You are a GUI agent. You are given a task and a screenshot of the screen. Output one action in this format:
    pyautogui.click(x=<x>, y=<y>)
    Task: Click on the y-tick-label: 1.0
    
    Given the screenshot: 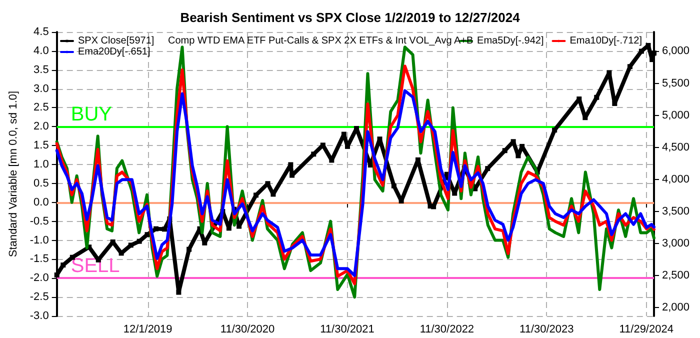 What is the action you would take?
    pyautogui.click(x=41, y=164)
    